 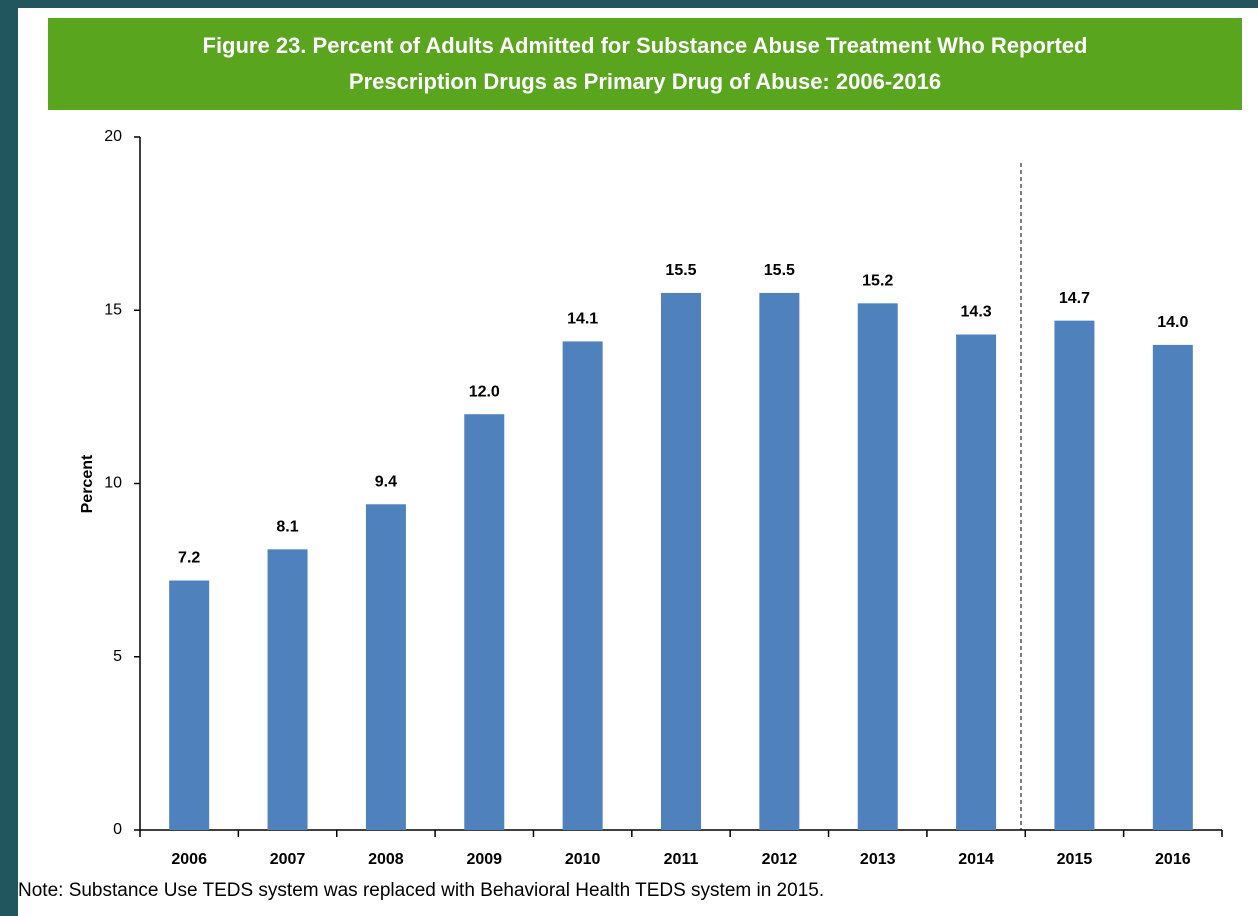 I want to click on data-label: 14.3, so click(x=976, y=312).